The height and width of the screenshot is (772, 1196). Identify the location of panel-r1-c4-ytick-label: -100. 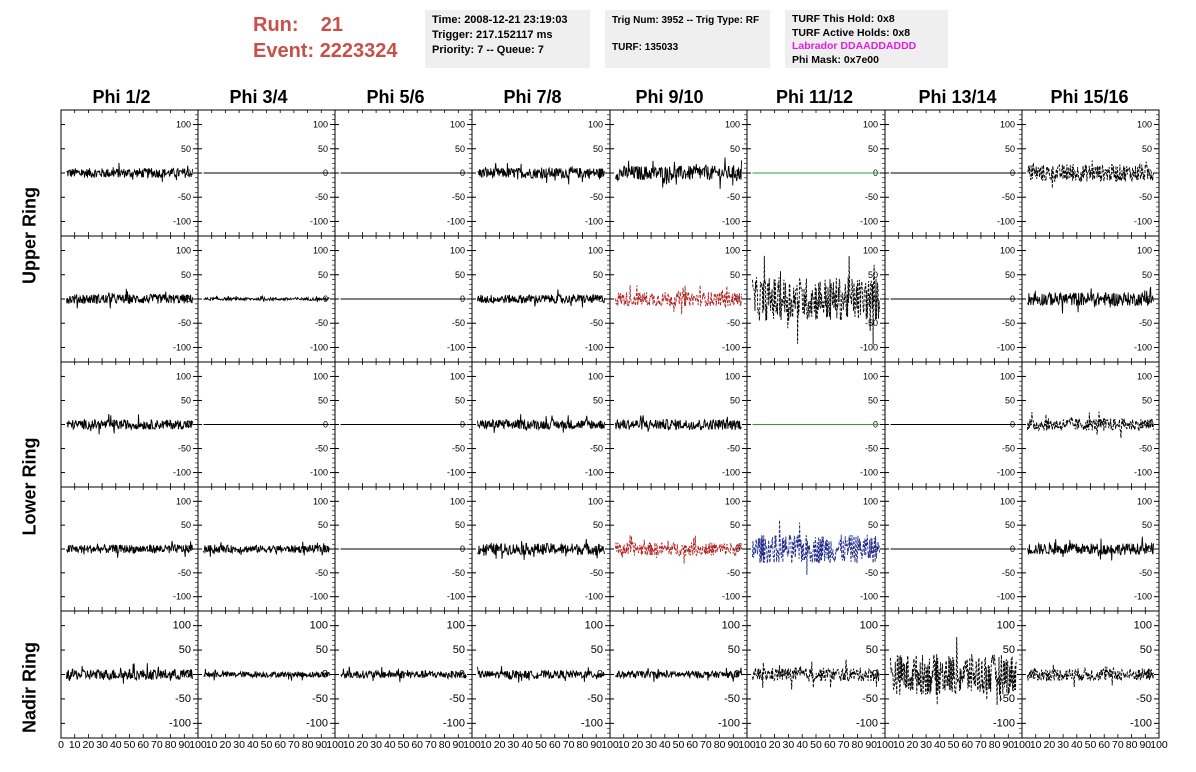
(731, 347).